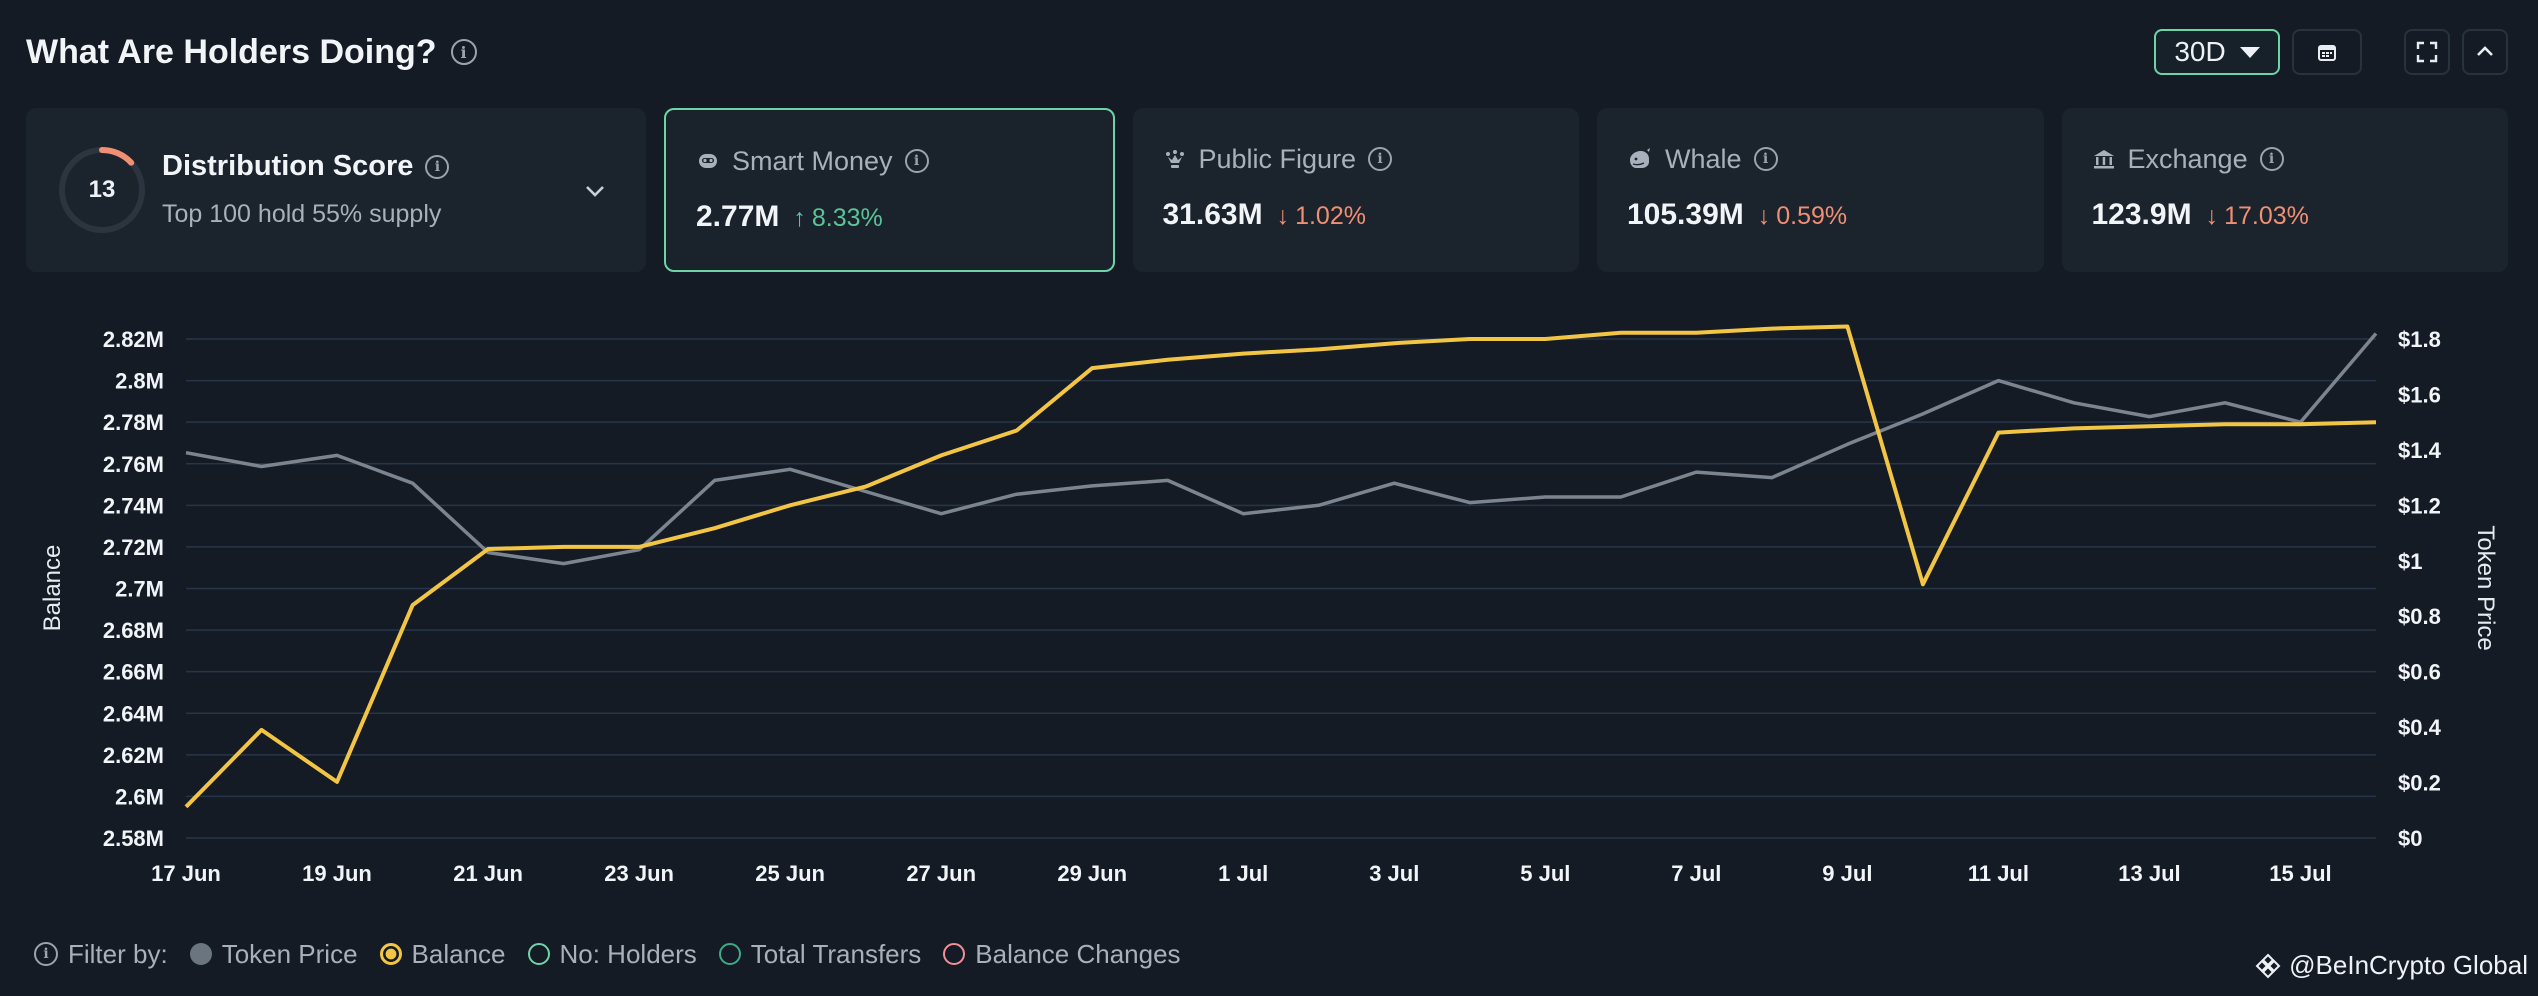  What do you see at coordinates (133, 713) in the screenshot?
I see `y-tick-label: 2.64M` at bounding box center [133, 713].